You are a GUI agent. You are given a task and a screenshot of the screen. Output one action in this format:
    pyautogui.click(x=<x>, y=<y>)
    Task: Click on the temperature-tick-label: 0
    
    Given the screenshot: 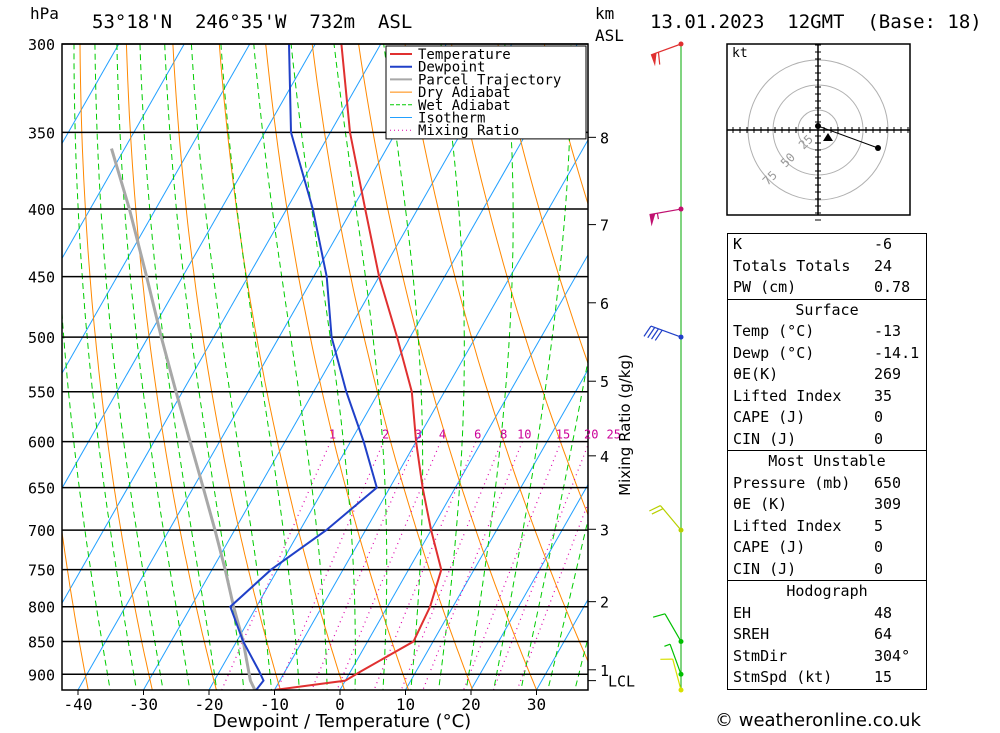 What is the action you would take?
    pyautogui.click(x=340, y=704)
    